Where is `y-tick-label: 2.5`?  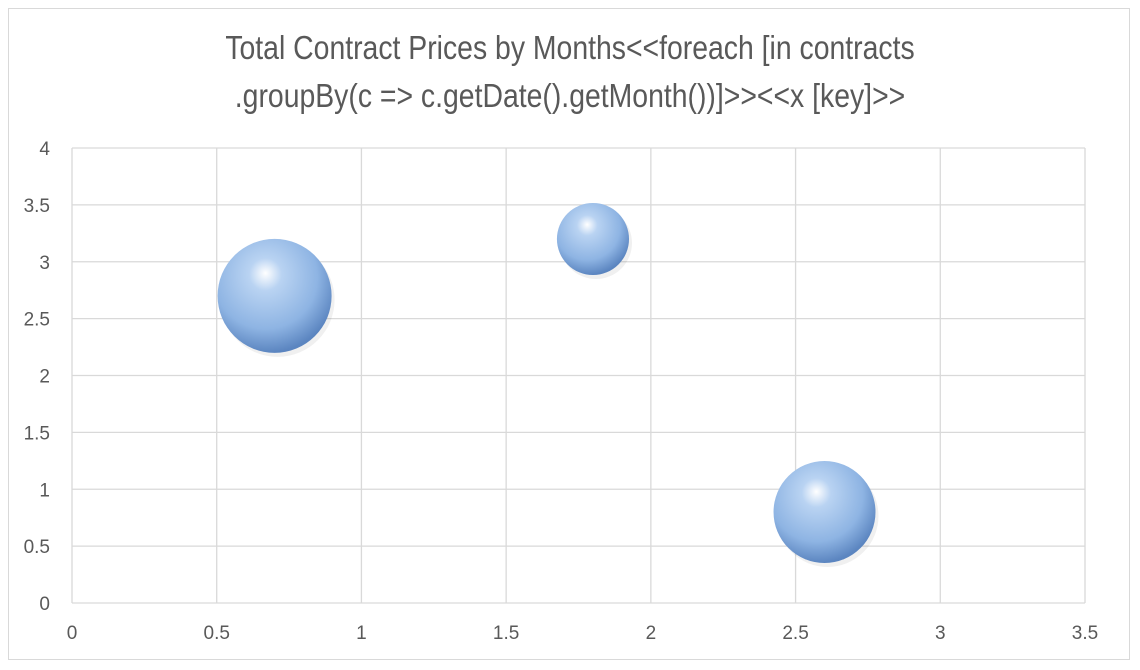
y-tick-label: 2.5 is located at coordinates (37, 320).